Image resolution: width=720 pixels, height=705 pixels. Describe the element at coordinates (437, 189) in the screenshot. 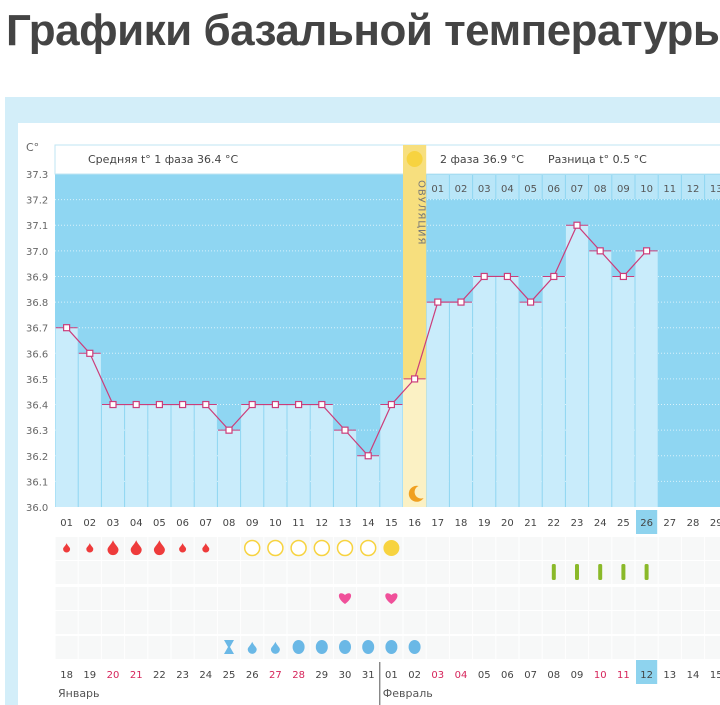

I see `phase2-day-label: 01` at that location.